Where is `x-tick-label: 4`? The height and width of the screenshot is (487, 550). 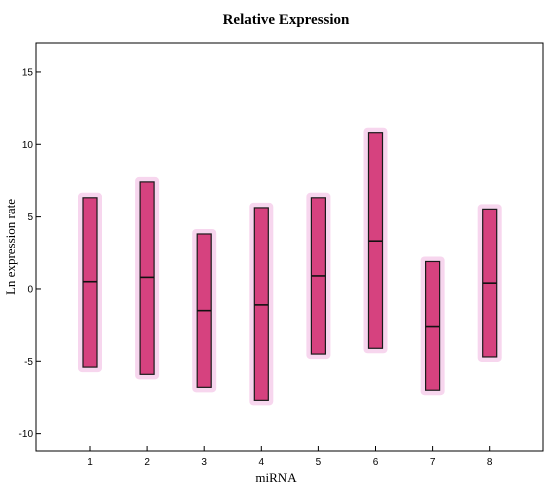 x-tick-label: 4 is located at coordinates (262, 462).